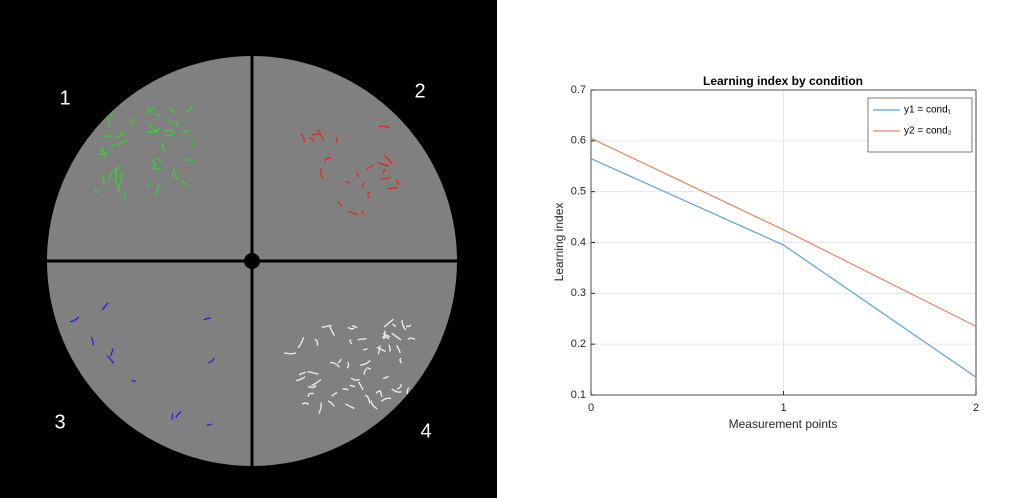 The width and height of the screenshot is (1024, 498). What do you see at coordinates (783, 232) in the screenshot?
I see `series-line` at bounding box center [783, 232].